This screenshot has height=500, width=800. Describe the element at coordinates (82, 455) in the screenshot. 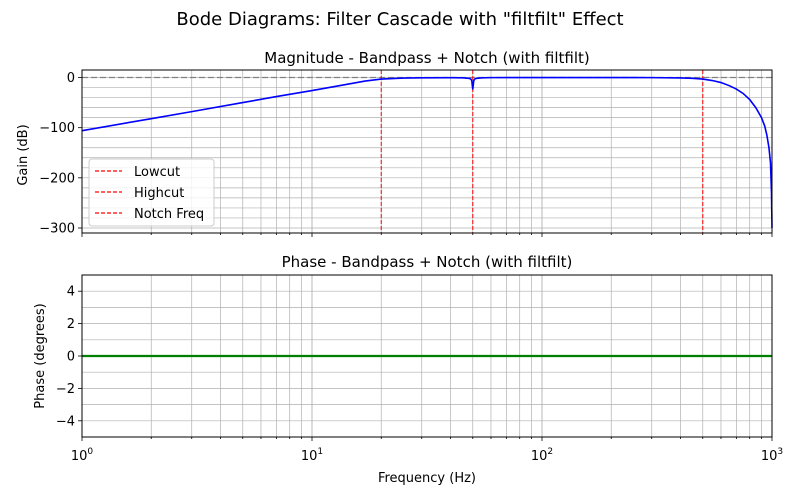

I see `x-tick-label: 10⁰` at that location.